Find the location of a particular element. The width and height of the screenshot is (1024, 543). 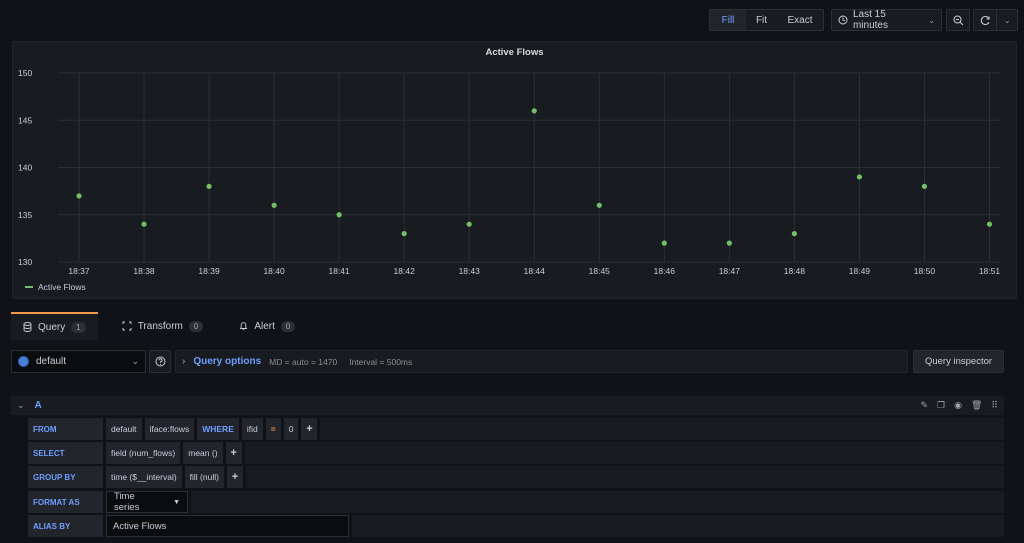

legend-label: Active Flows is located at coordinates (62, 287).